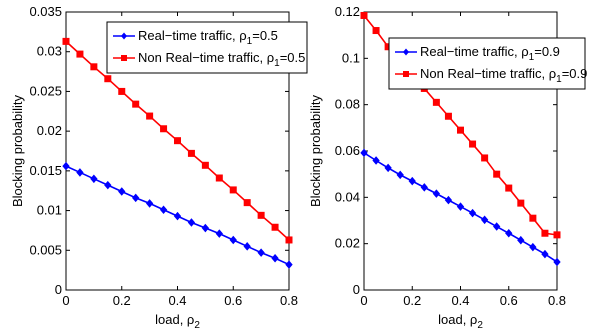  I want to click on y-tick-label: 0.035, so click(45, 11).